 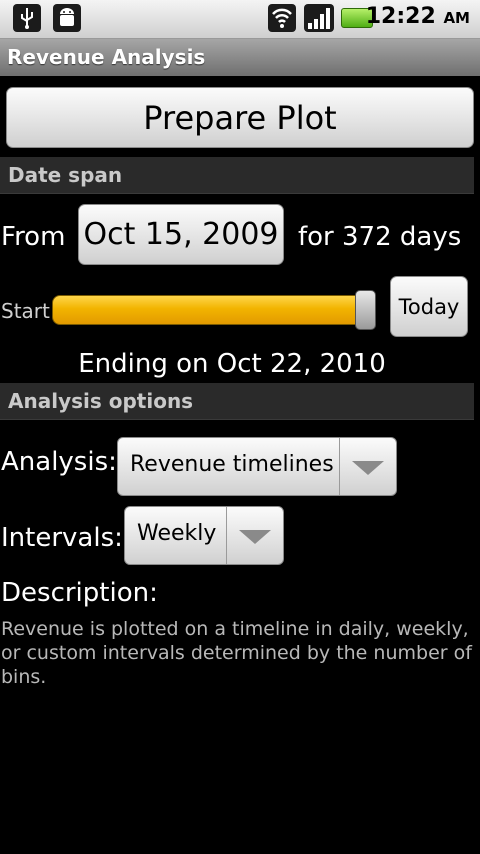 I want to click on duration-text: for 372 days, so click(x=380, y=237).